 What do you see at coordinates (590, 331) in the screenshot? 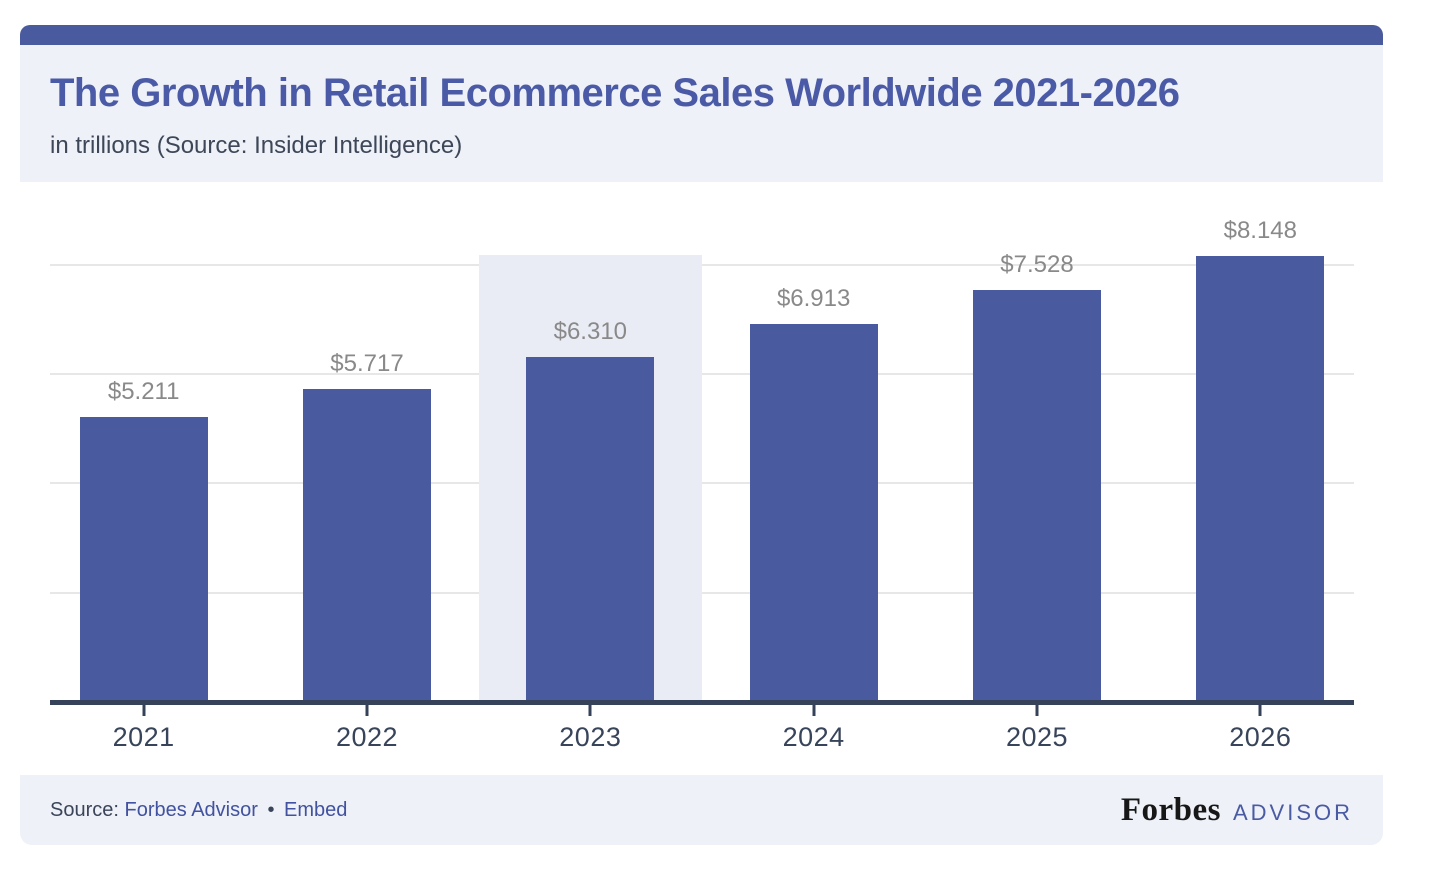
I see `value-label-2023: $6.310` at bounding box center [590, 331].